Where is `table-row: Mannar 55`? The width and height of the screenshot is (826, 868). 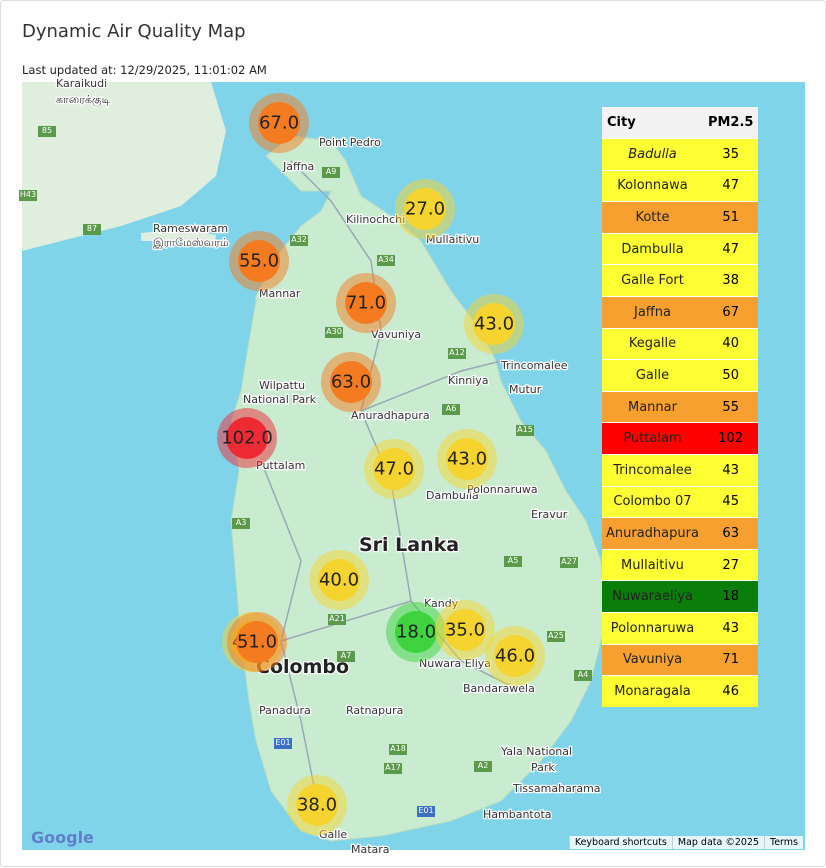
table-row: Mannar 55 is located at coordinates (680, 406).